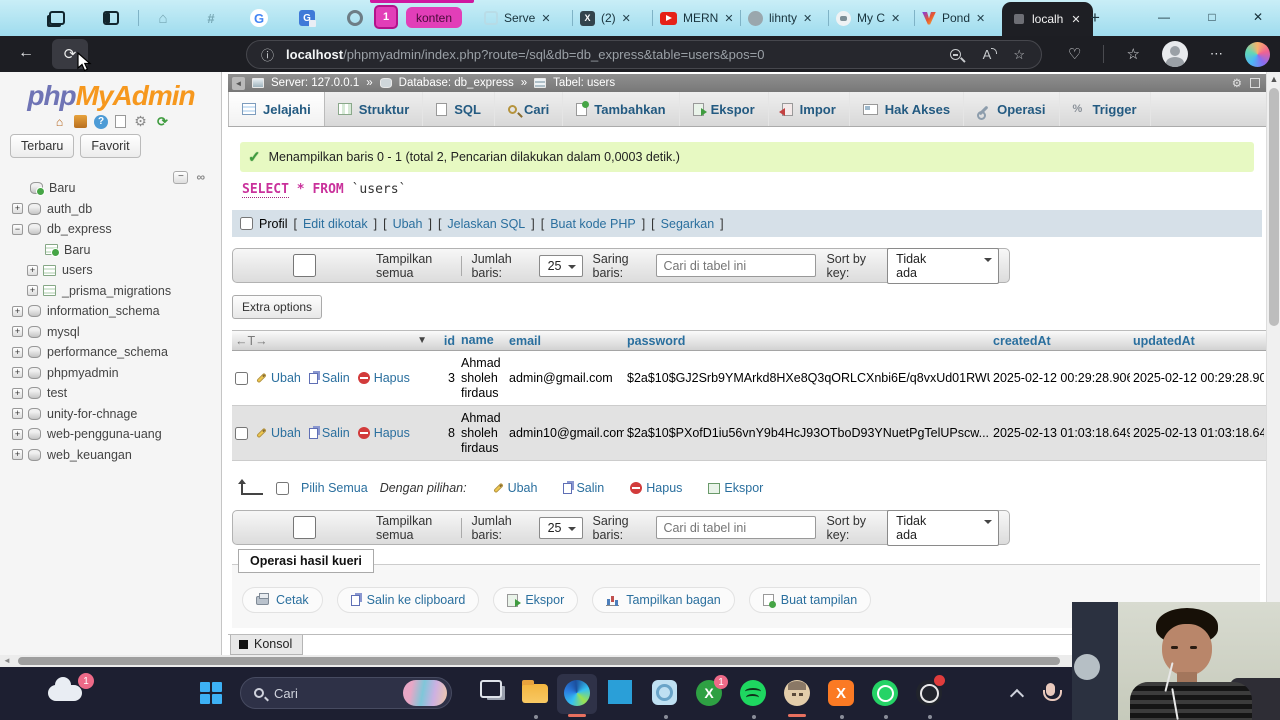 The image size is (1280, 720). I want to click on split-screen-icon, so click(111, 18).